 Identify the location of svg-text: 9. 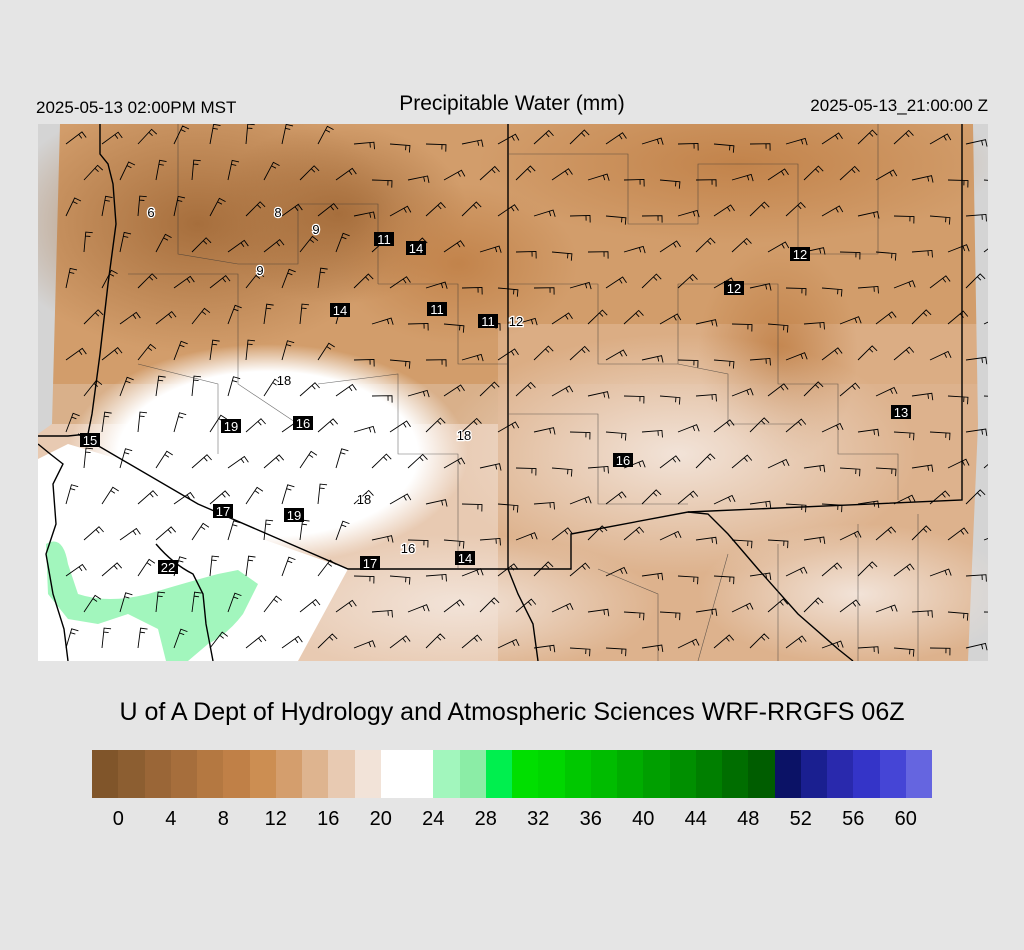
(259, 270).